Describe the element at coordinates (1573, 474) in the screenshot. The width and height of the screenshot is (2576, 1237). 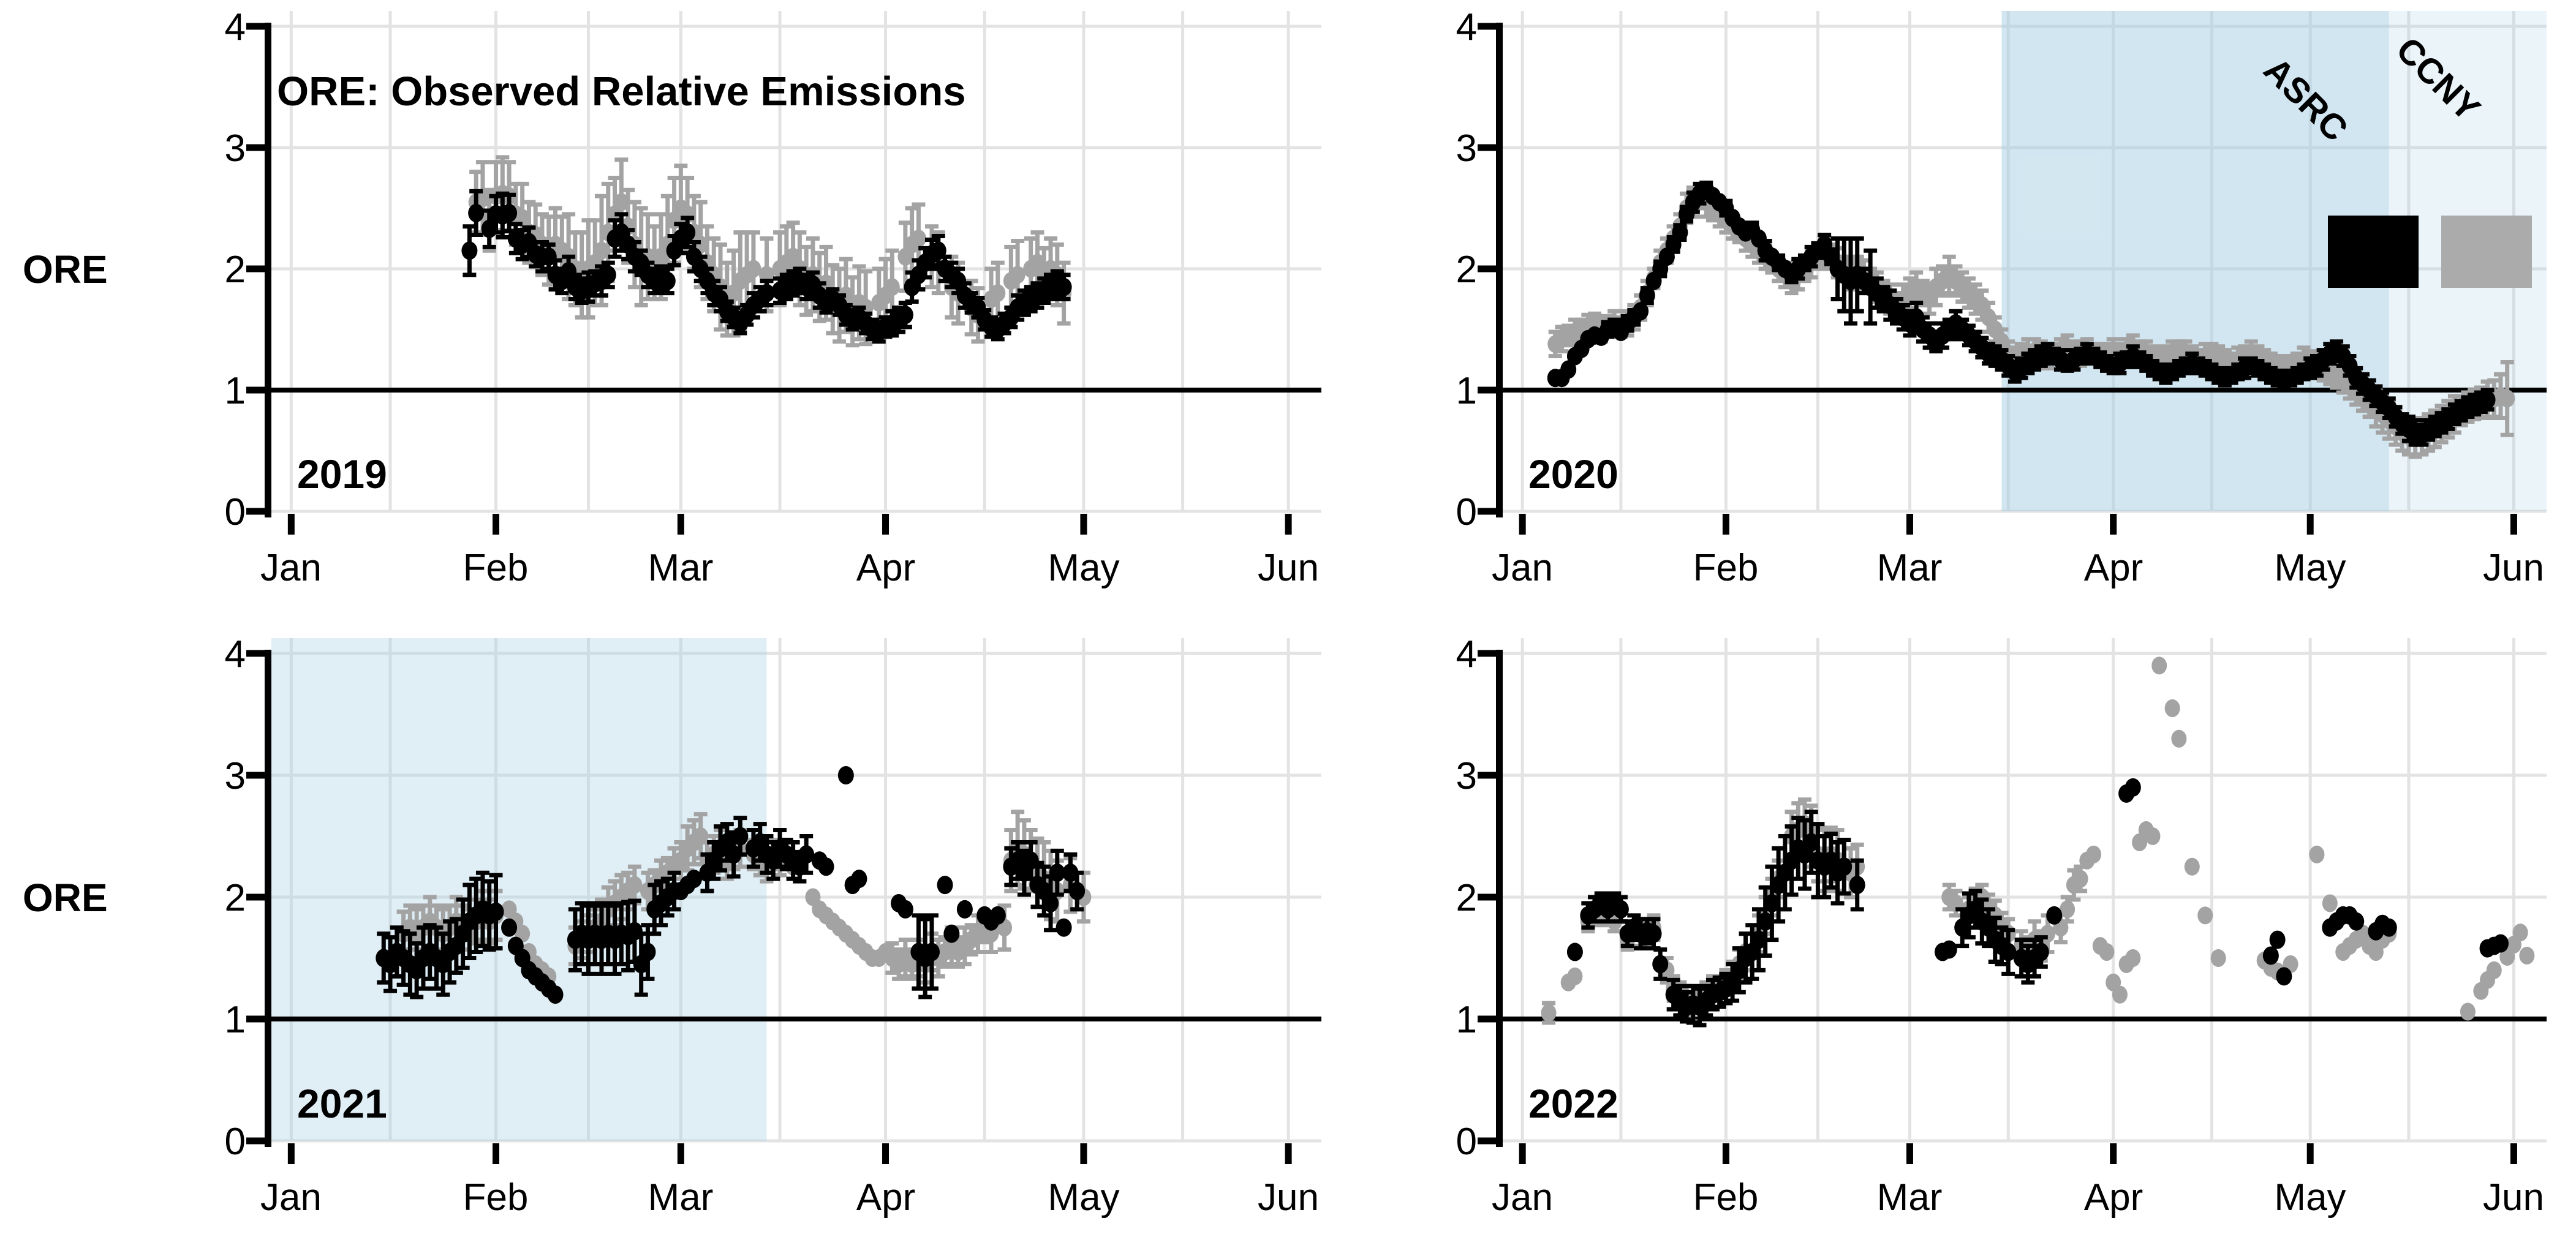
I see `year-label-2020: 2020` at that location.